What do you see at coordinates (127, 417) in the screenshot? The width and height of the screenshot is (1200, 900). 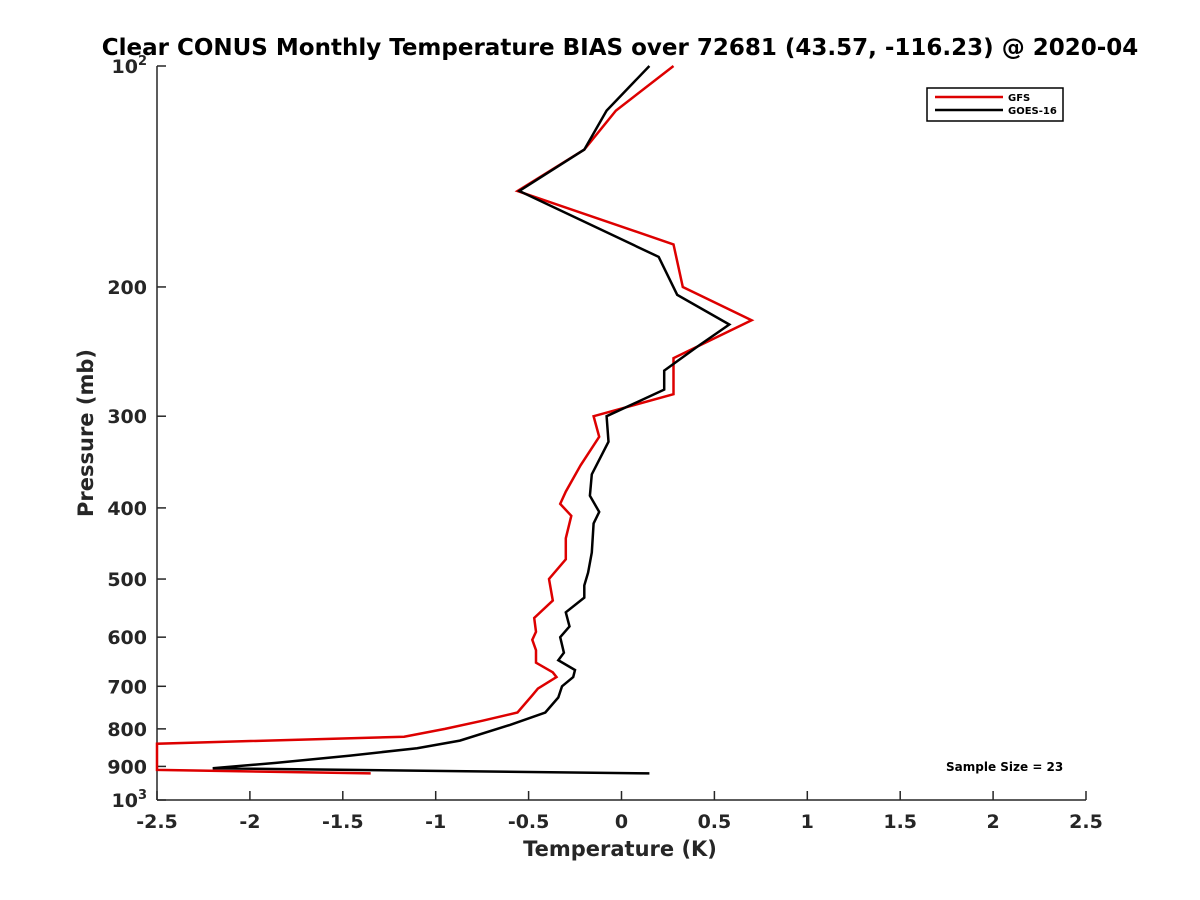 I see `y-tick-label: 300` at bounding box center [127, 417].